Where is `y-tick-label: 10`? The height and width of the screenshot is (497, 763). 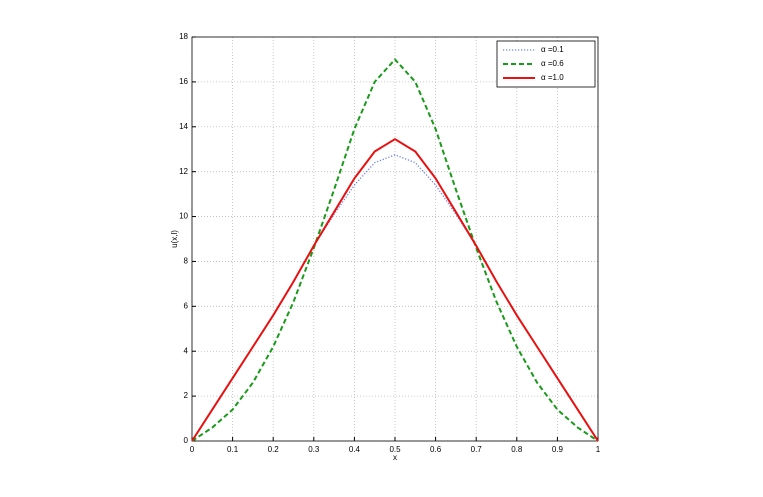 y-tick-label: 10 is located at coordinates (183, 216).